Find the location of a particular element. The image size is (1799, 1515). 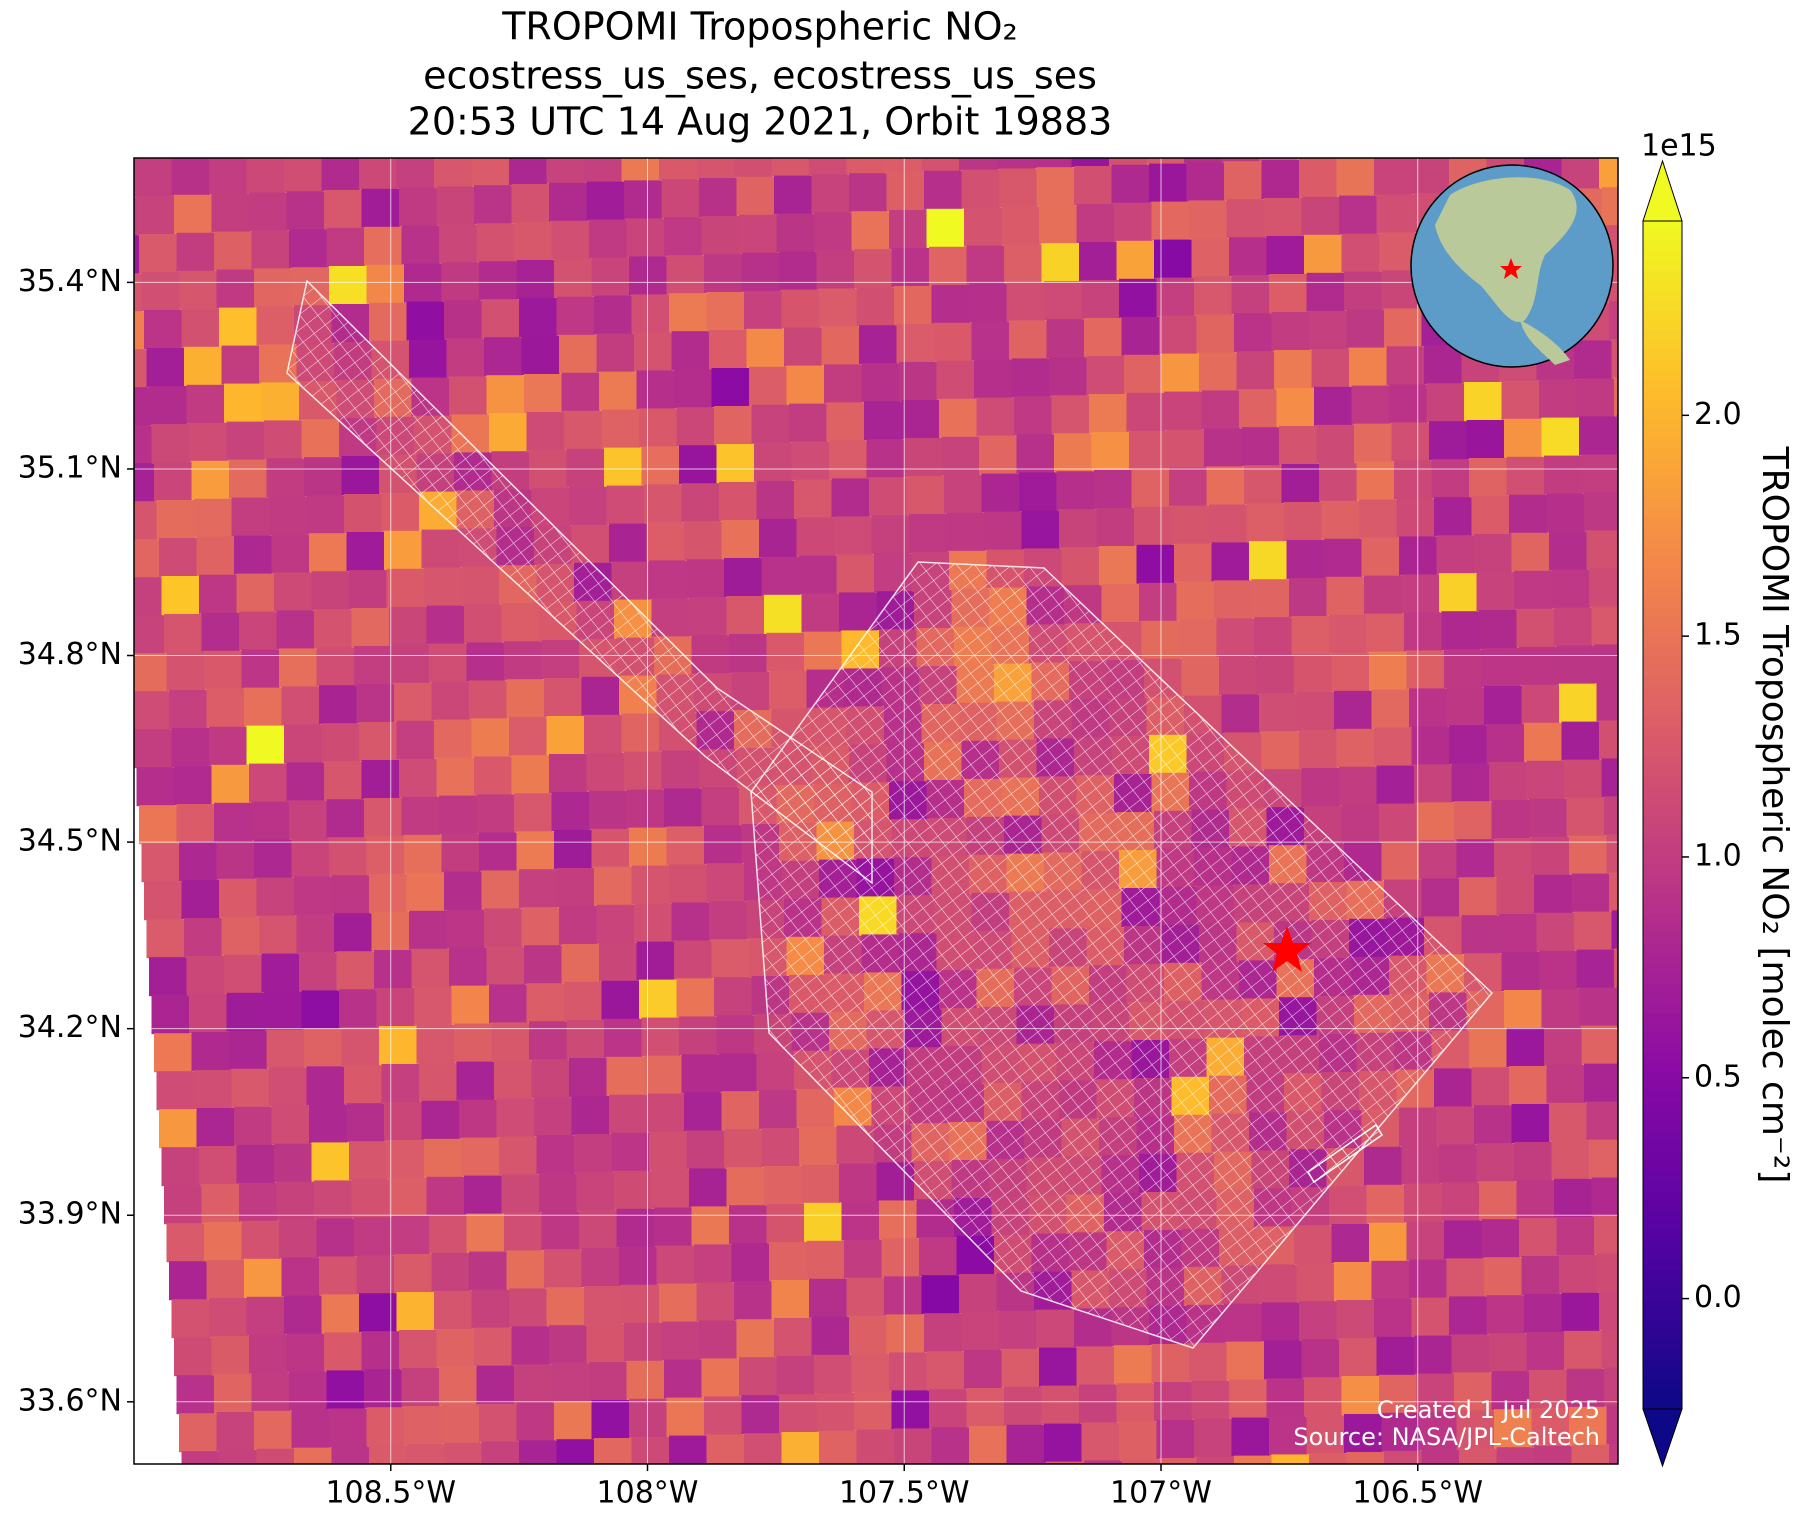

credit-source: Source: NASA/JPL-Caltech is located at coordinates (1446, 1437).